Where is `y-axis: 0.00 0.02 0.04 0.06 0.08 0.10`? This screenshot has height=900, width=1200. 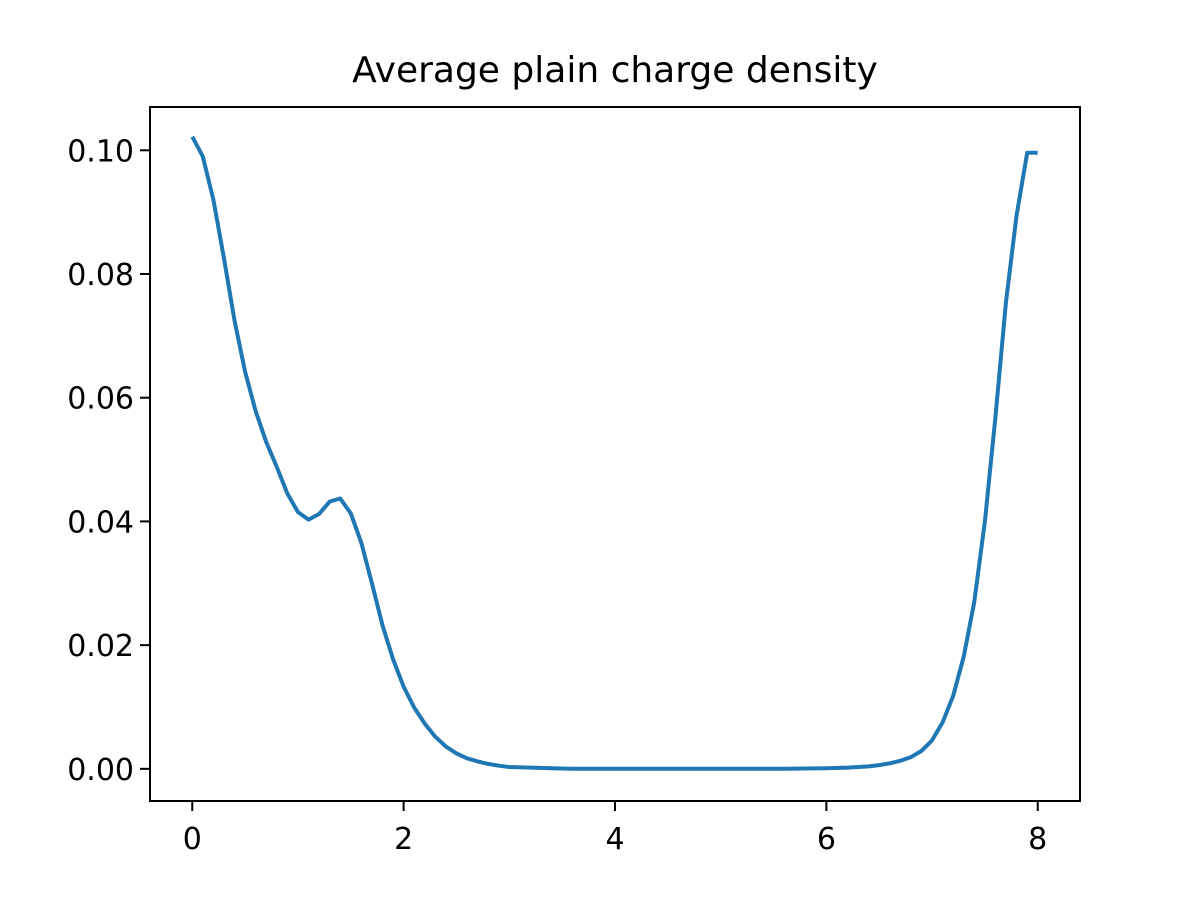
y-axis: 0.00 0.02 0.04 0.06 0.08 0.10 is located at coordinates (108, 461).